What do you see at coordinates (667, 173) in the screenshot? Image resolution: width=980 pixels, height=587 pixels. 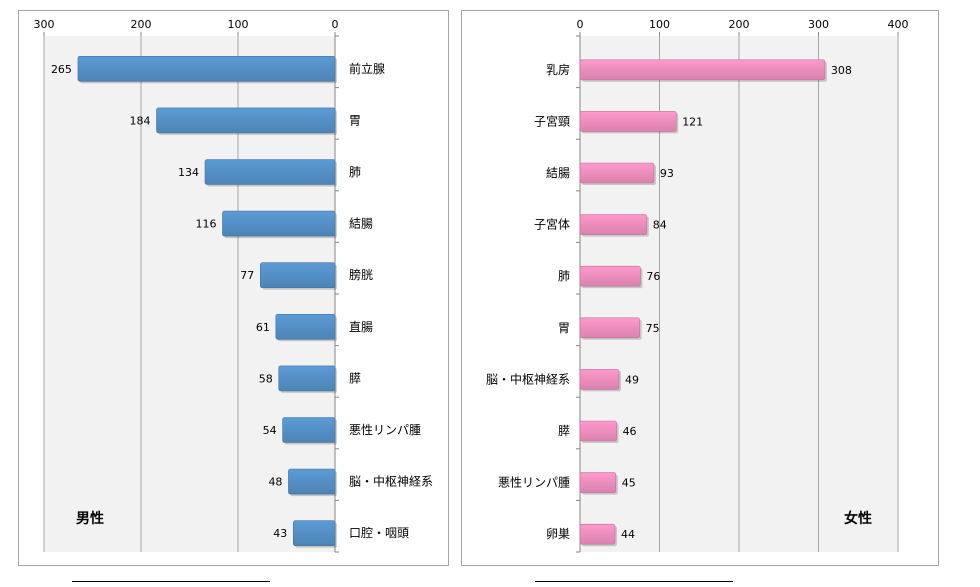 I see `value-label: 93` at bounding box center [667, 173].